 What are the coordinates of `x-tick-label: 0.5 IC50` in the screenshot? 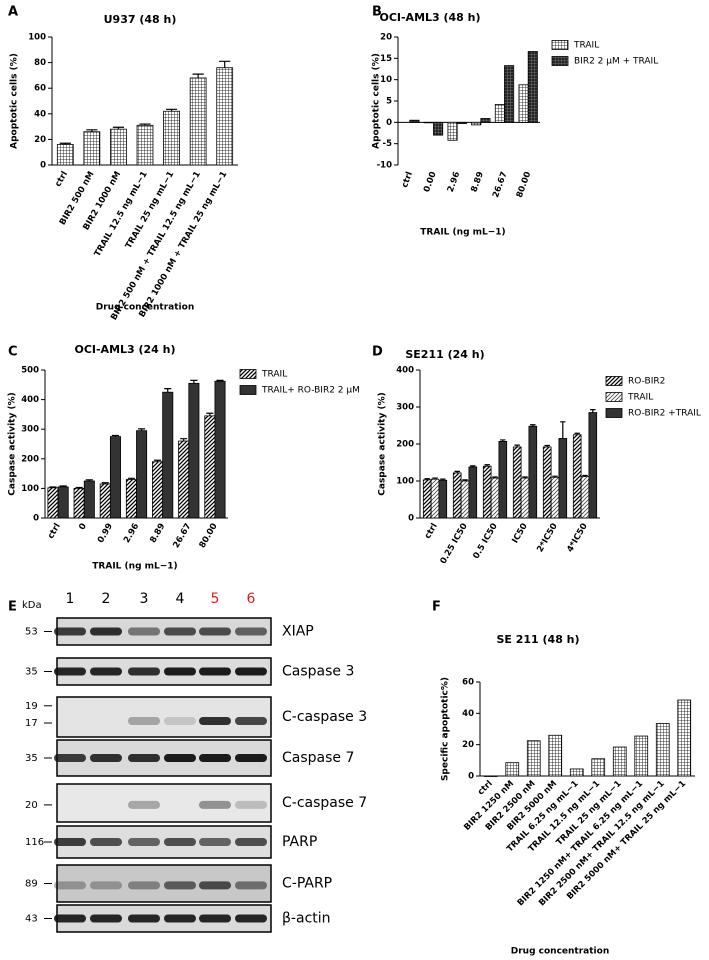 It's located at (485, 541).